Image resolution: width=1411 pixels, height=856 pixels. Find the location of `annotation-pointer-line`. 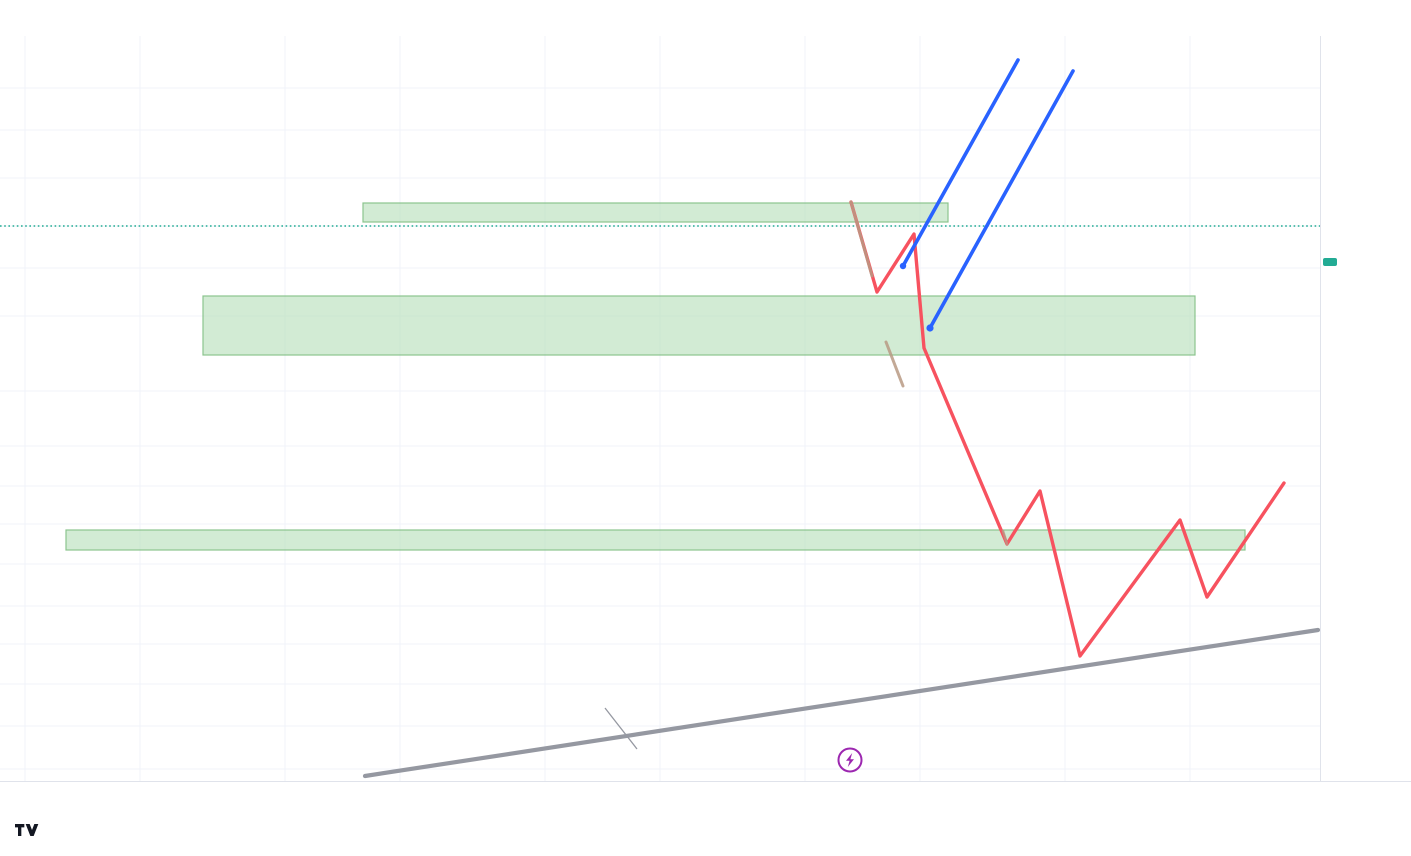

annotation-pointer-line is located at coordinates (621, 728).